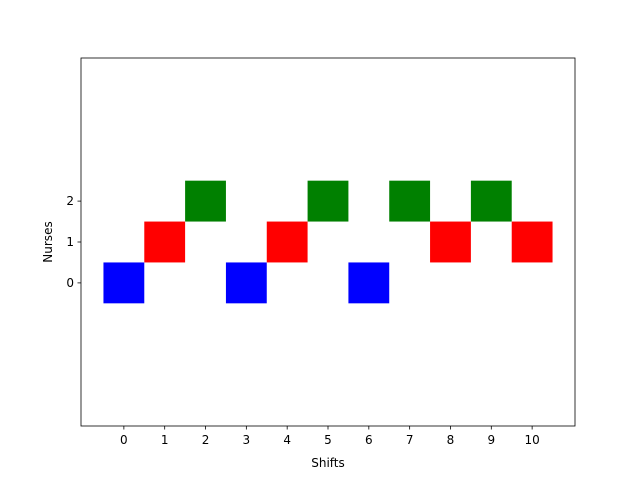 Image resolution: width=640 pixels, height=480 pixels. I want to click on y-axis-label: Nurses, so click(48, 241).